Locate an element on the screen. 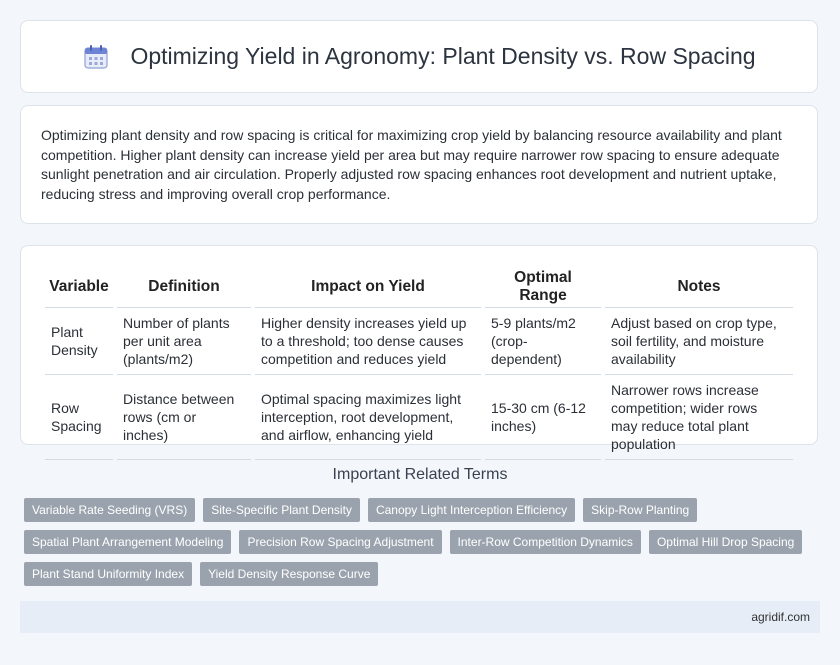 The height and width of the screenshot is (665, 840). column-header: Optimal Range is located at coordinates (543, 286).